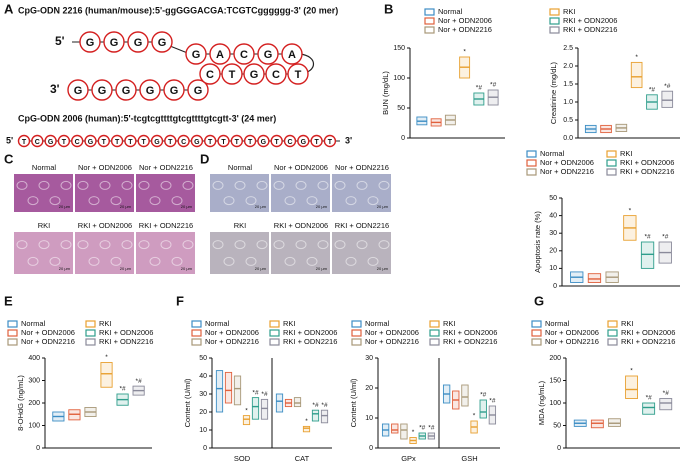 This screenshot has width=685, height=469. Describe the element at coordinates (301, 225) in the screenshot. I see `image-caption: RKI + ODN2006` at that location.